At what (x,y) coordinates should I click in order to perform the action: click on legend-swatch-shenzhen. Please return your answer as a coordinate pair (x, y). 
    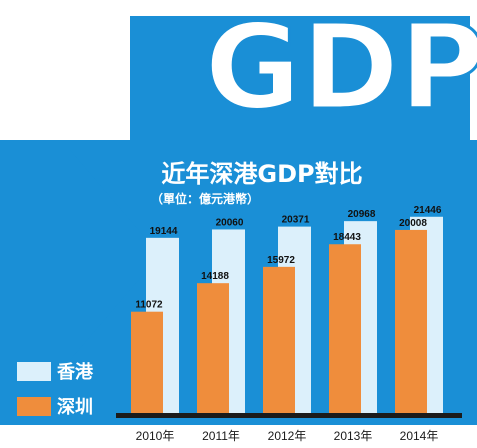
    Looking at the image, I should click on (34, 406).